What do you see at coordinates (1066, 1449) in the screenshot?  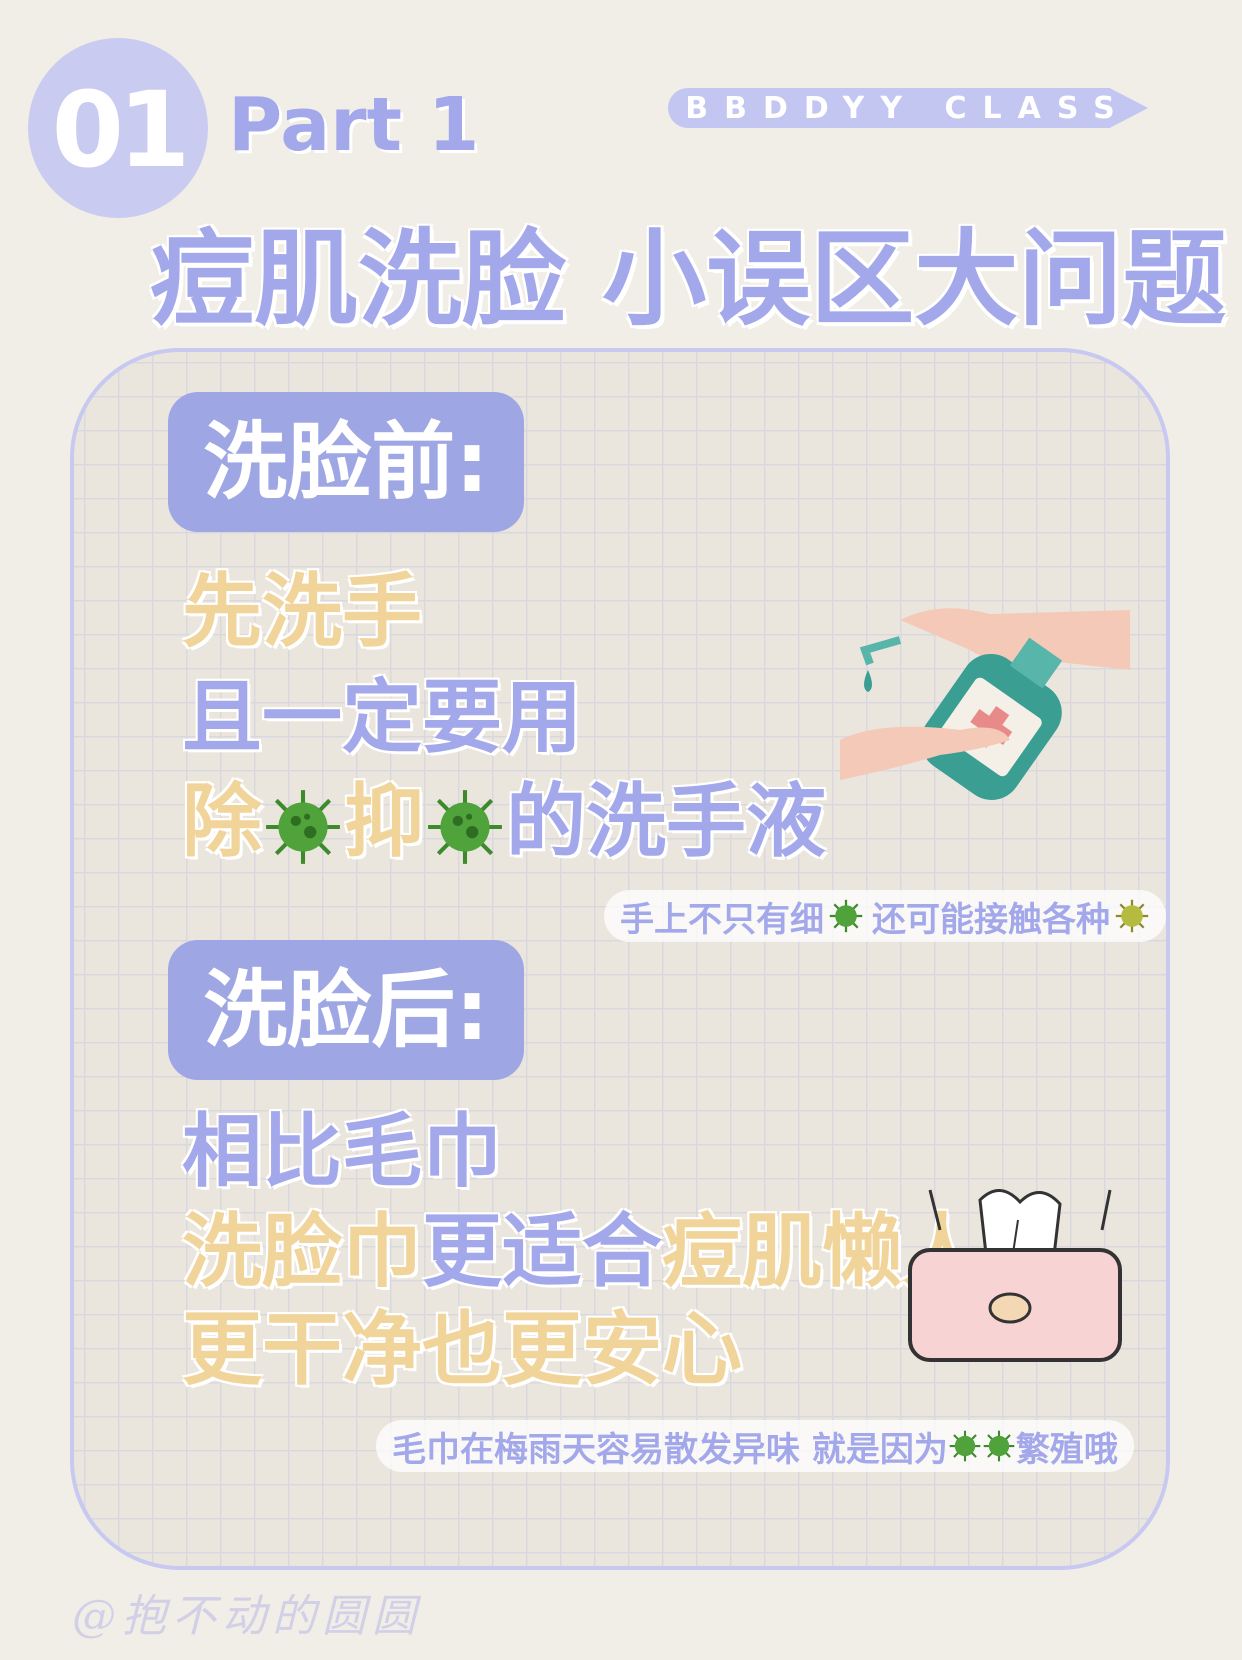 I see `after-note-b: 繁殖哦` at bounding box center [1066, 1449].